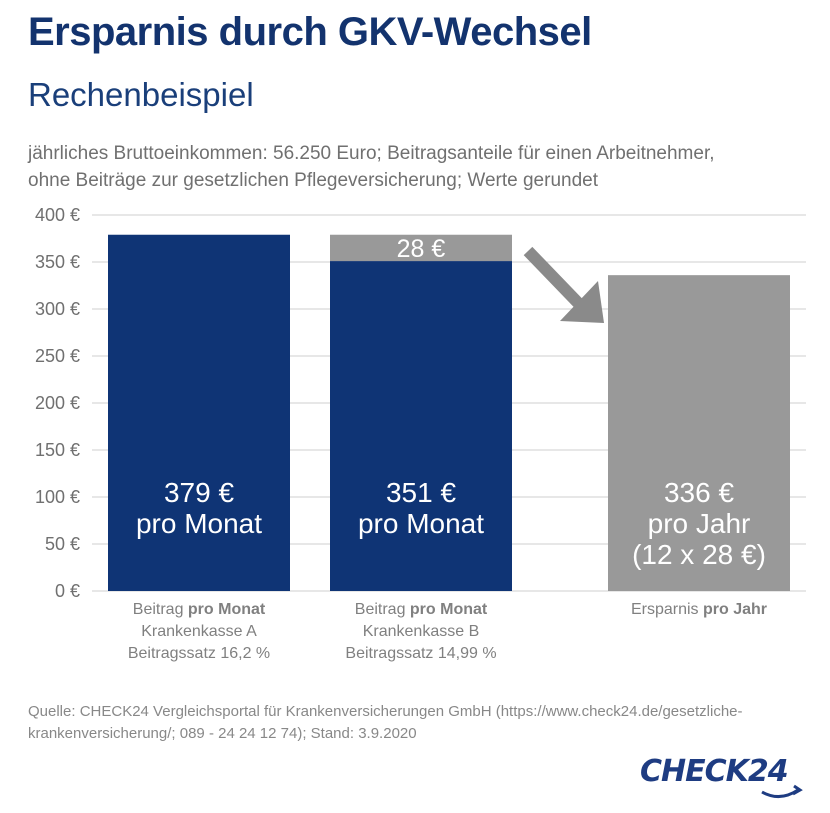 This screenshot has height=813, width=830. Describe the element at coordinates (57, 403) in the screenshot. I see `y-tick-label: 200 €` at that location.